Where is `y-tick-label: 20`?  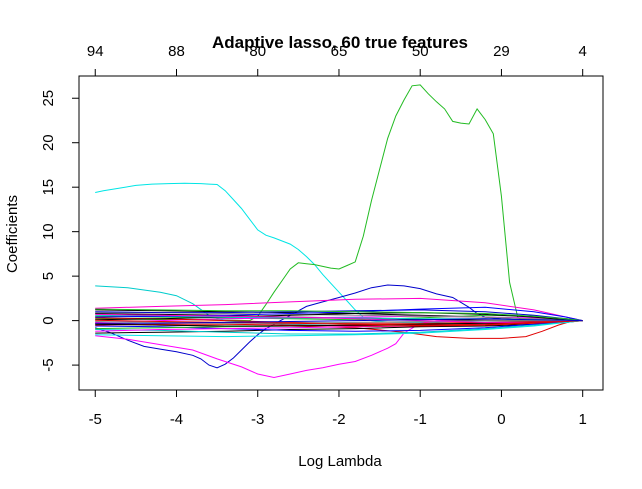
y-tick-label: 20 is located at coordinates (48, 142).